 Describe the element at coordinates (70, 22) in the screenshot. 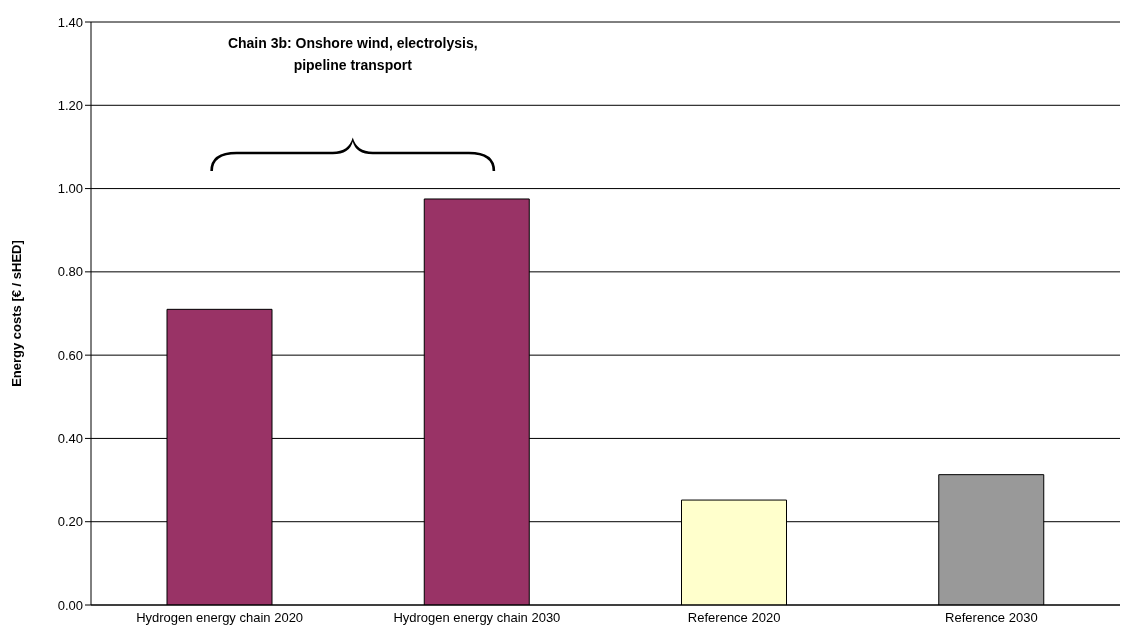

I see `y-tick-label: 1.40` at that location.